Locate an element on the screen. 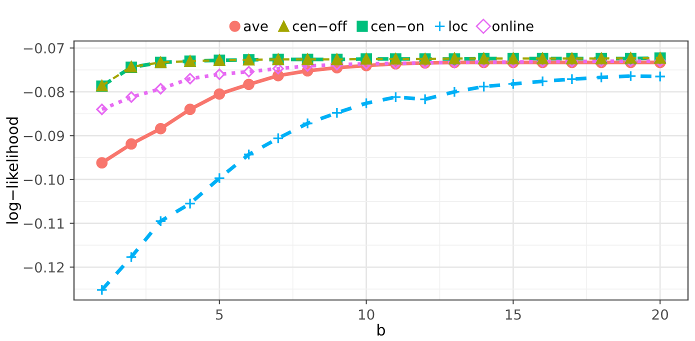 This screenshot has width=695, height=341. y-axis-title: log−likelihood is located at coordinates (14, 170).